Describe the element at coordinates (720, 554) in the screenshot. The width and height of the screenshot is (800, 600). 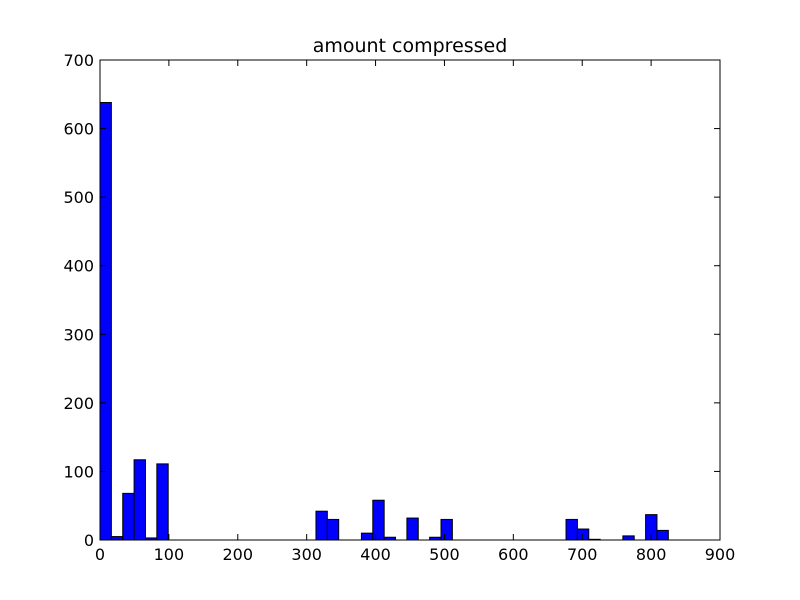
I see `x-tick-label: 900` at that location.